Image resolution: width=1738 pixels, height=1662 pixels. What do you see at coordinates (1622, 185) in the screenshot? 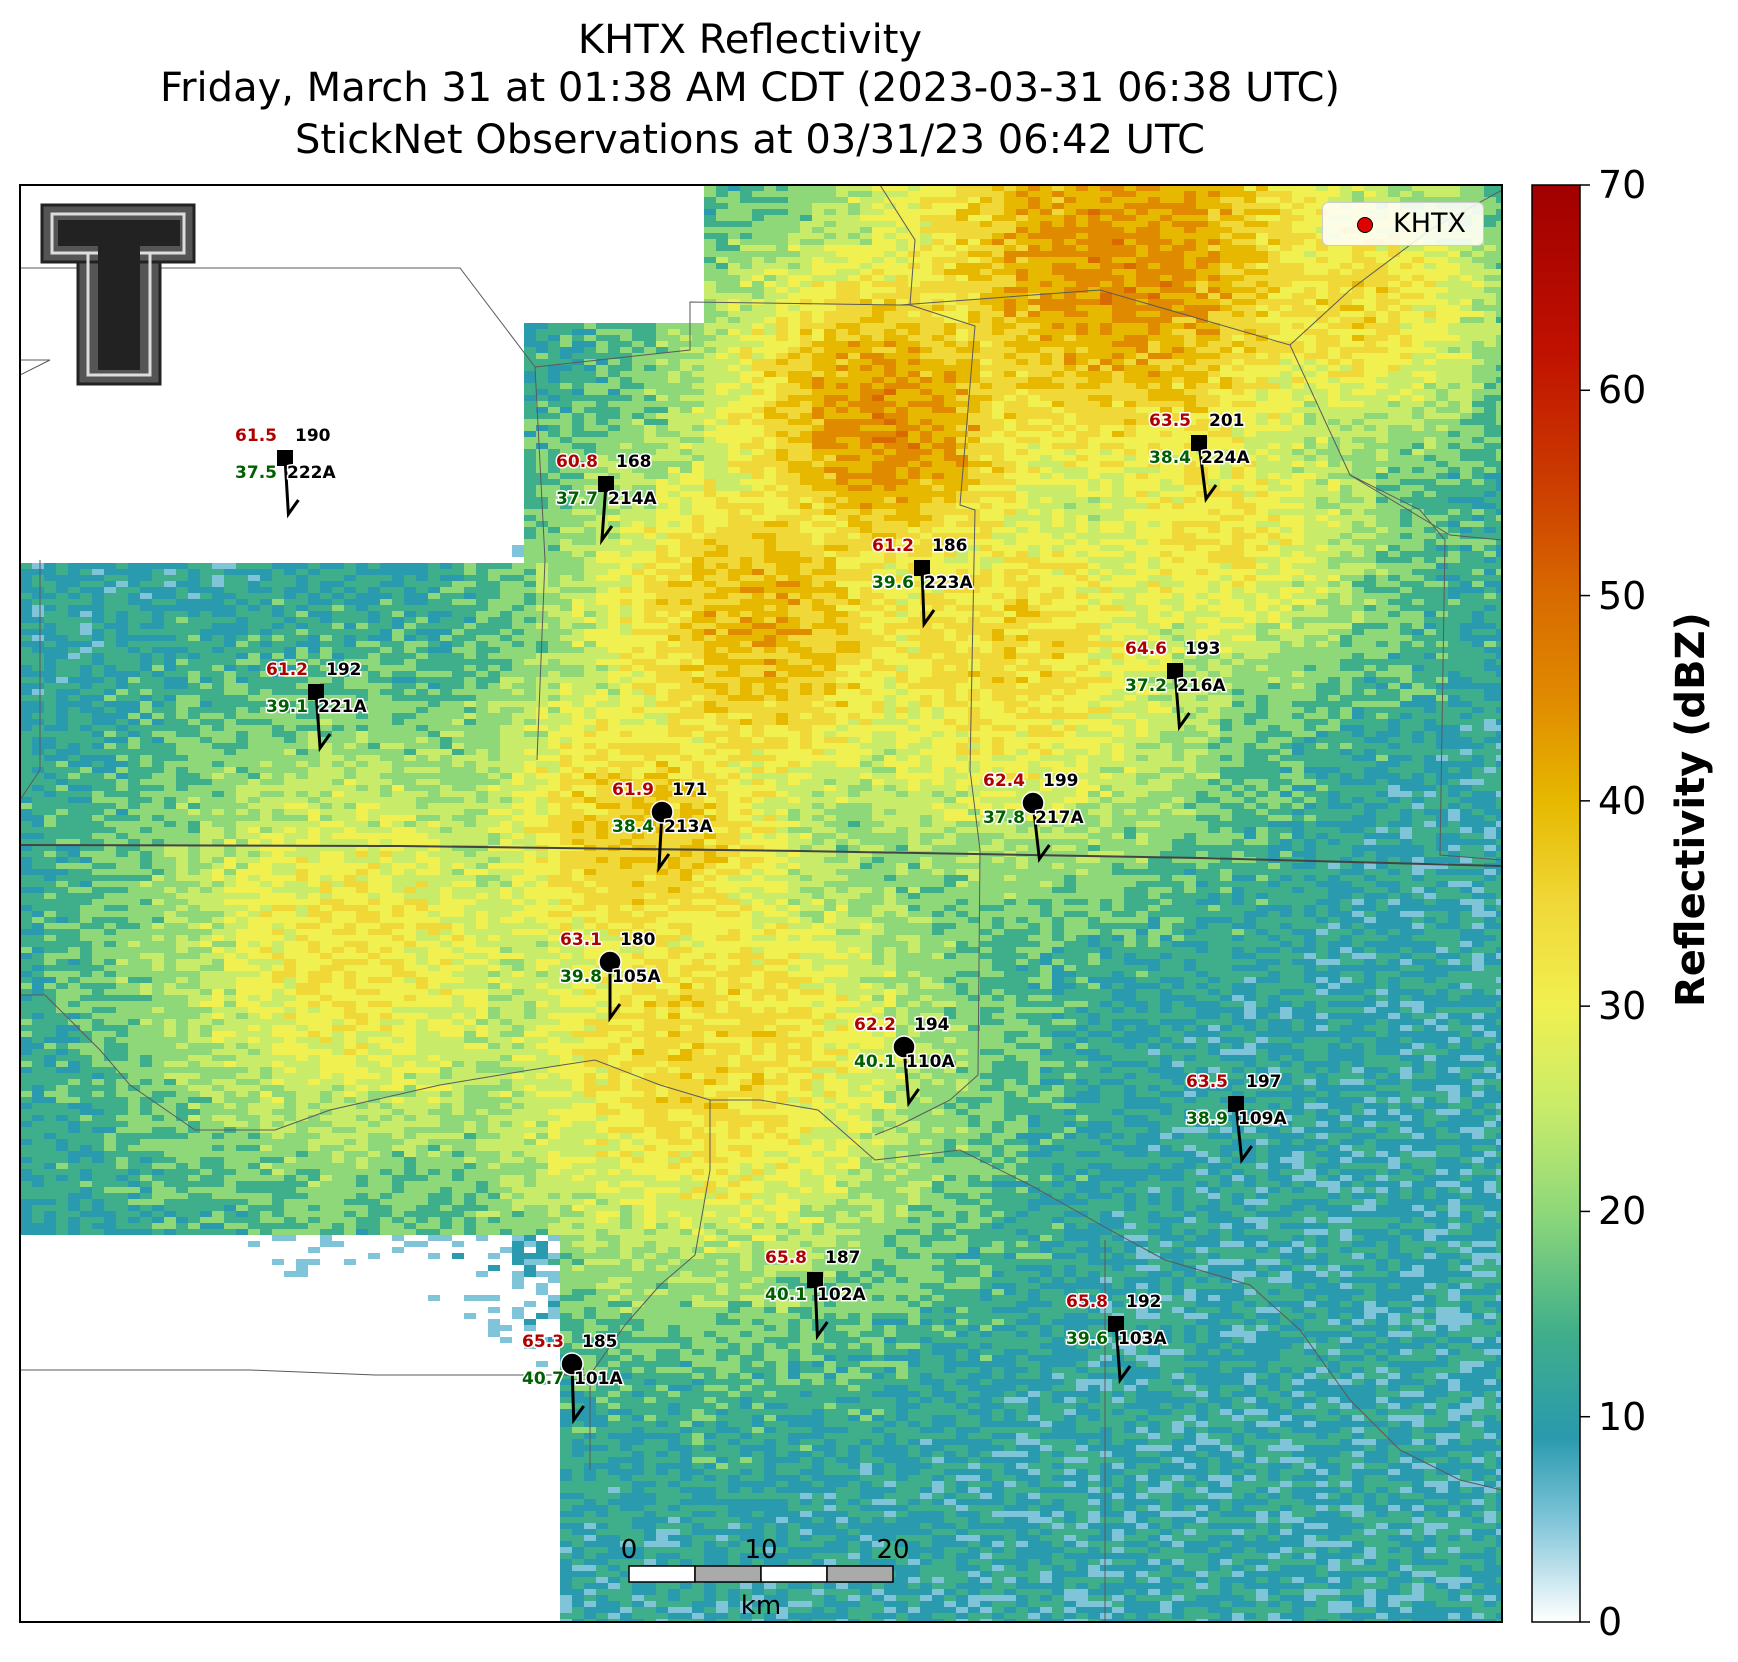
I see `colorbar-tick-70: 70` at bounding box center [1622, 185].